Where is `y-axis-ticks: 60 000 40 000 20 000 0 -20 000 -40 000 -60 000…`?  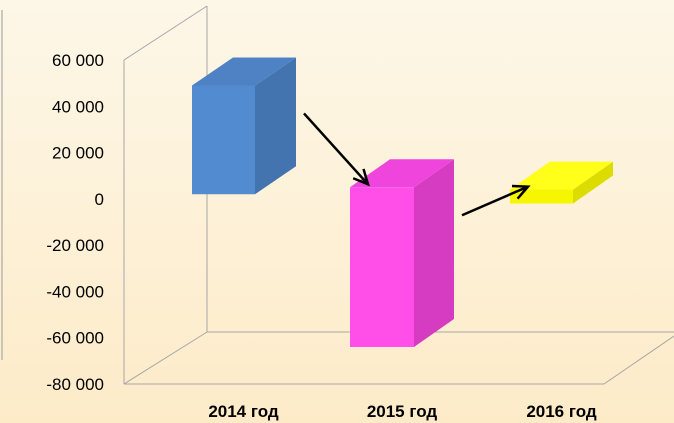
y-axis-ticks: 60 000 40 000 20 000 0 -20 000 -40 000 -60 000… is located at coordinates (75, 222).